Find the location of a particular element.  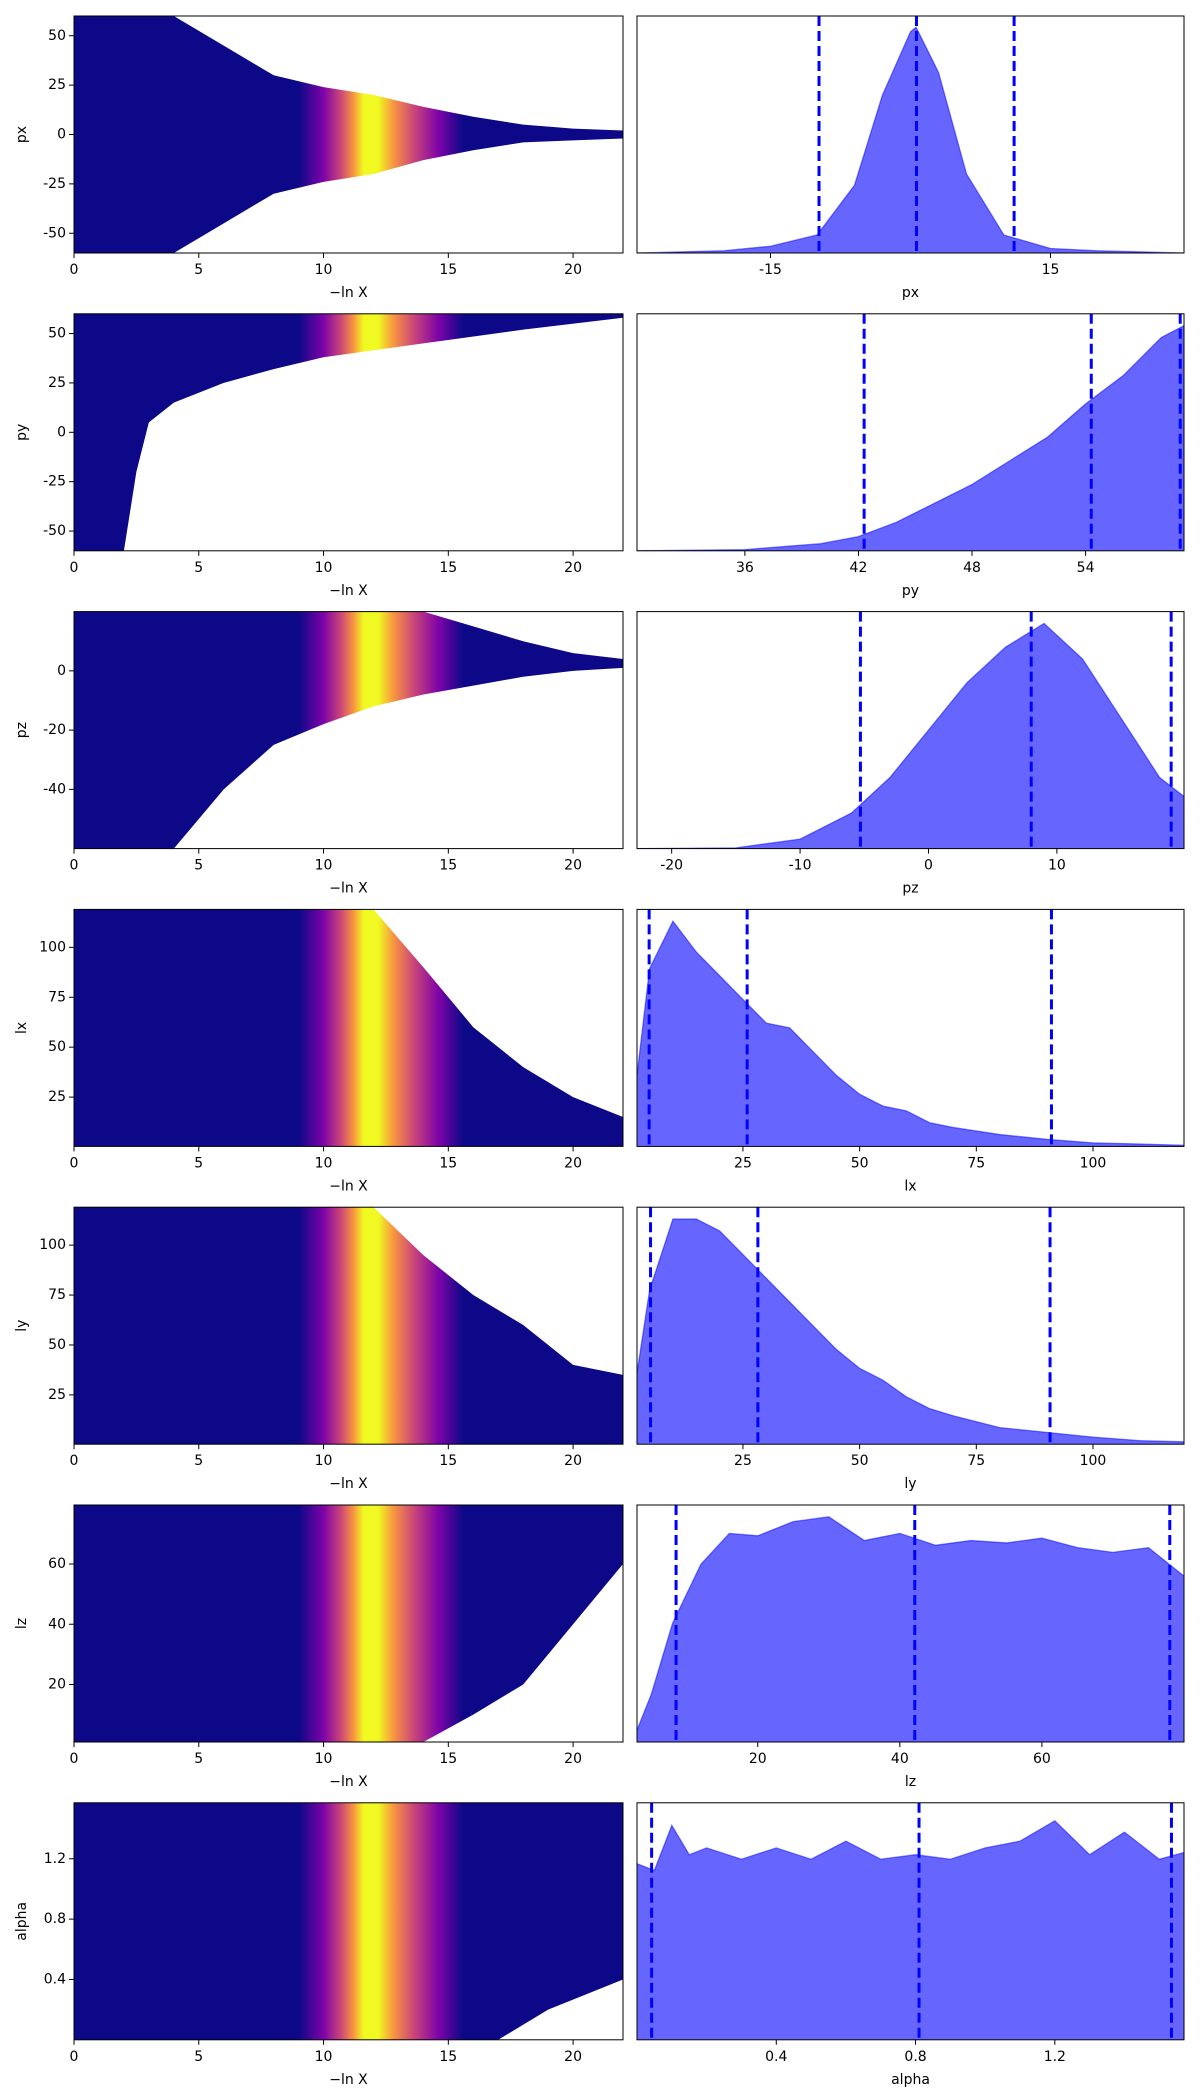

x-tick-label: -15 is located at coordinates (770, 270).